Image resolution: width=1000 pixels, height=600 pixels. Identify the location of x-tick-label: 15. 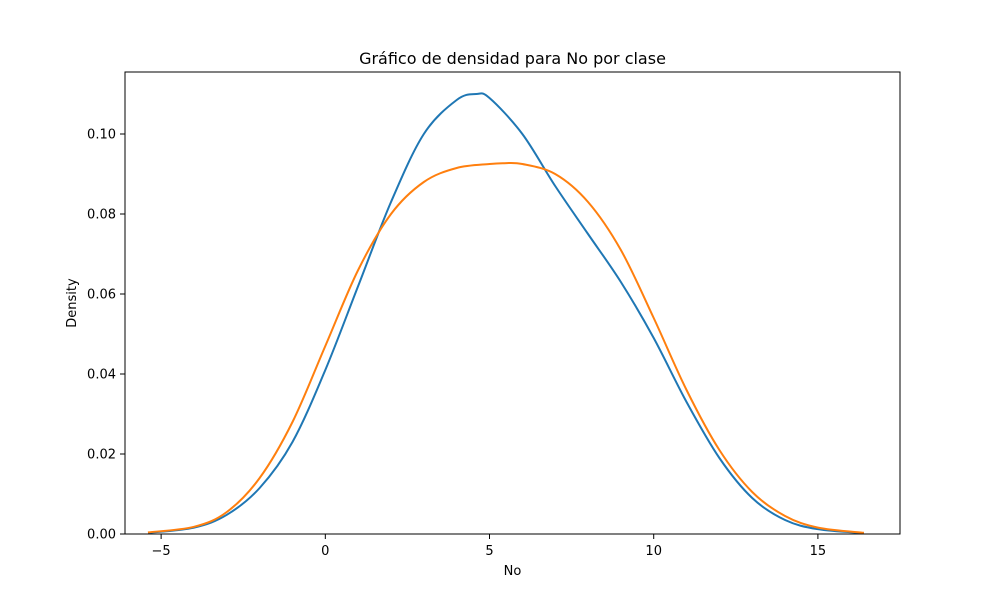
(818, 551).